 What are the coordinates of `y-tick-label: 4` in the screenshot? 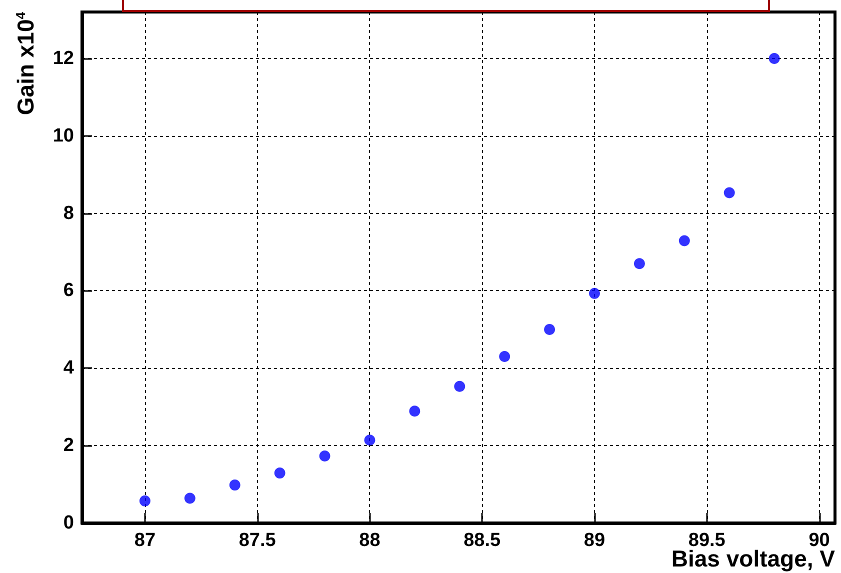 It's located at (68, 368).